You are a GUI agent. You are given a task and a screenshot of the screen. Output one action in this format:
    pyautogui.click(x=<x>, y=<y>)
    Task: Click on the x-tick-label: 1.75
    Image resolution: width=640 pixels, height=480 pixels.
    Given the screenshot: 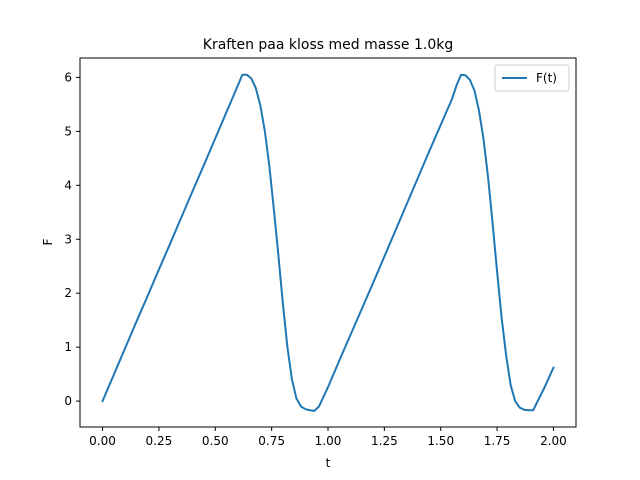 What is the action you would take?
    pyautogui.click(x=497, y=441)
    